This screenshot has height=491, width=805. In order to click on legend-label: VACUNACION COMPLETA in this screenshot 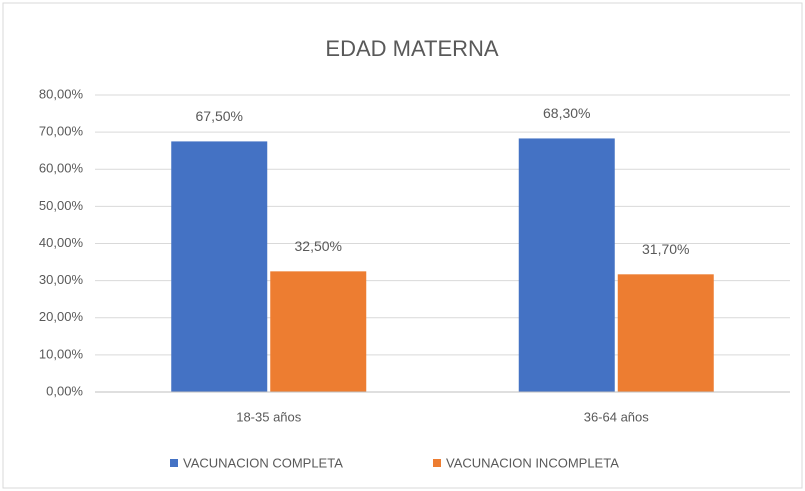, I will do `click(263, 462)`.